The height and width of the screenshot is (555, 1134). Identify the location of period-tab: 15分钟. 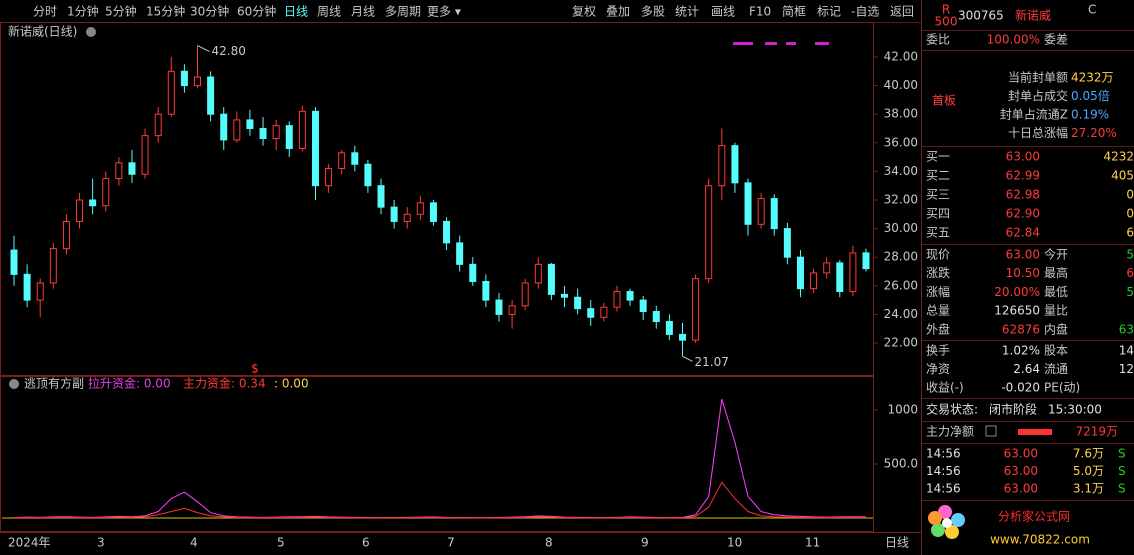
(165, 11).